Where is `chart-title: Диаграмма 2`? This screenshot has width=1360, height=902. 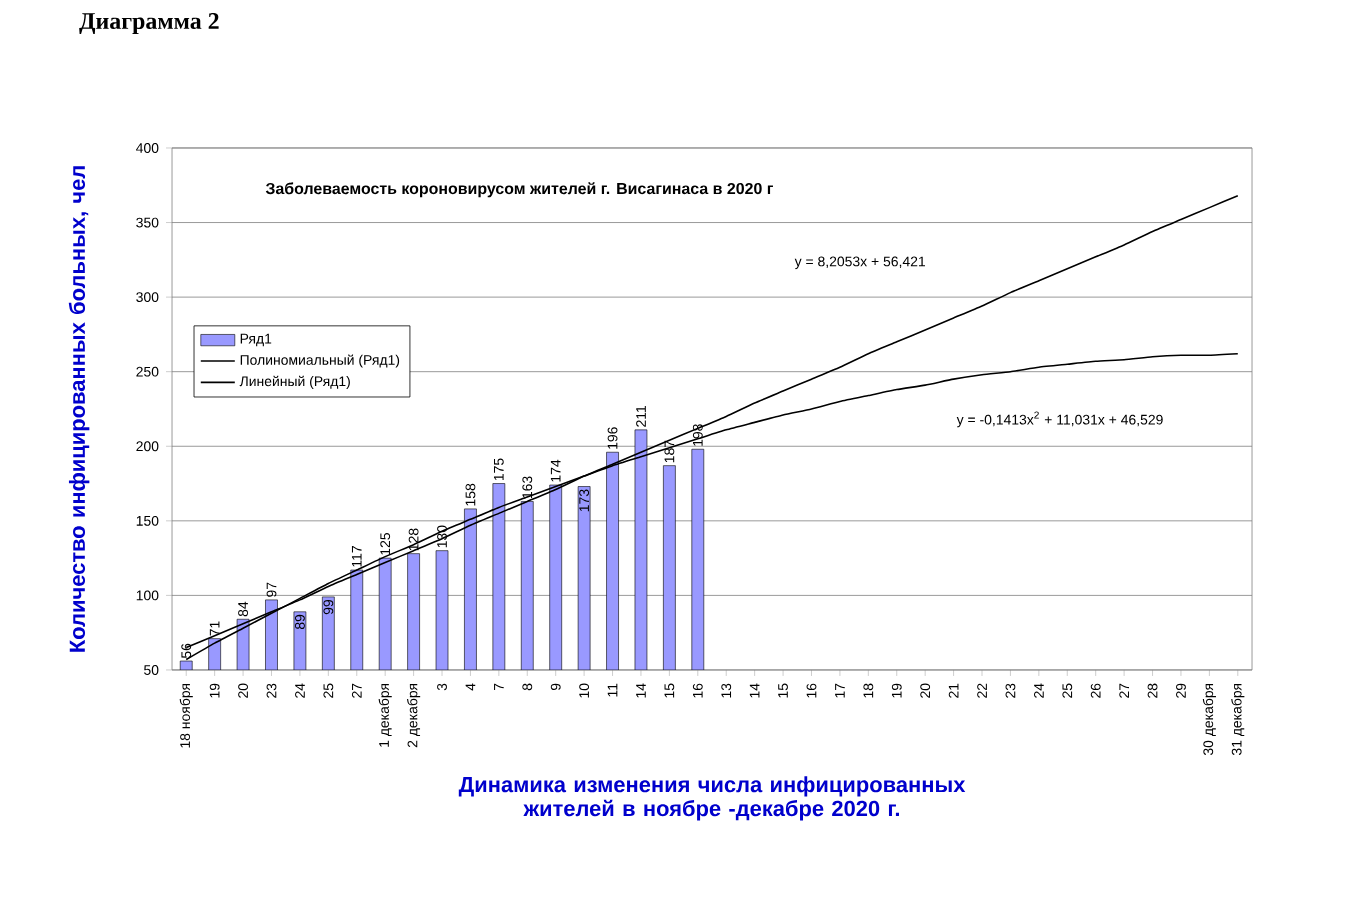 chart-title: Диаграмма 2 is located at coordinates (149, 23).